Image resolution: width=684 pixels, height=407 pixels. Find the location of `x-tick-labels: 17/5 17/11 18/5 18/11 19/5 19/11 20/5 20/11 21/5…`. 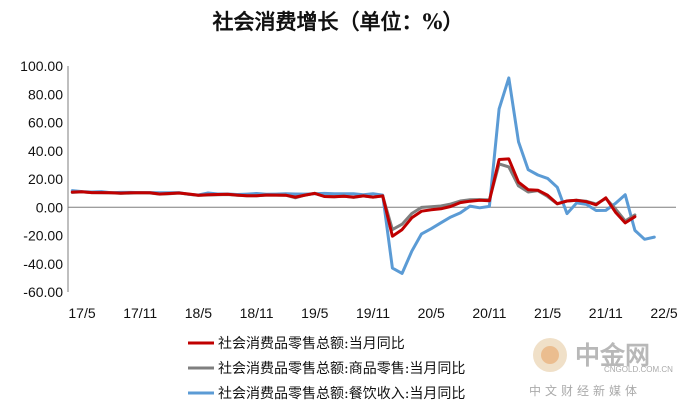

x-tick-labels: 17/5 17/11 18/5 18/11 19/5 19/11 20/5 20/11 21/5… is located at coordinates (372, 313).